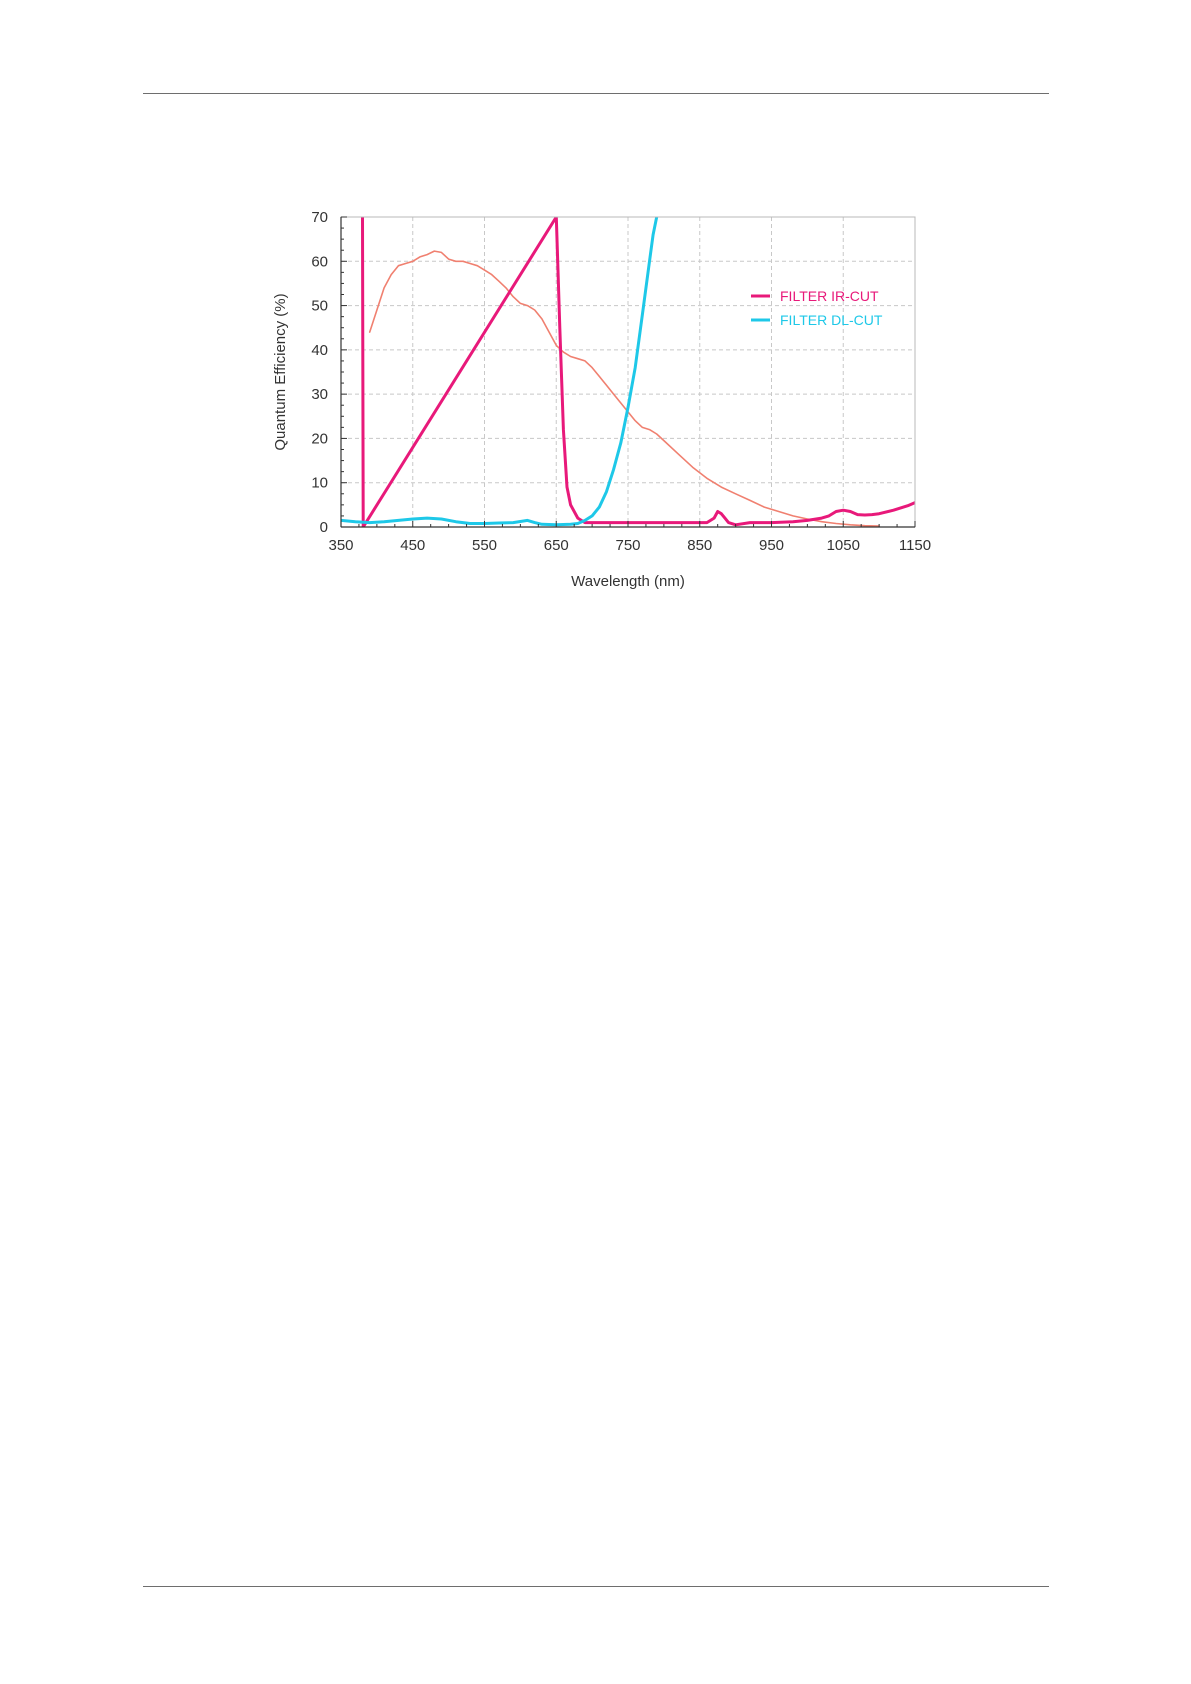  I want to click on y-tick-label: 60, so click(319, 261).